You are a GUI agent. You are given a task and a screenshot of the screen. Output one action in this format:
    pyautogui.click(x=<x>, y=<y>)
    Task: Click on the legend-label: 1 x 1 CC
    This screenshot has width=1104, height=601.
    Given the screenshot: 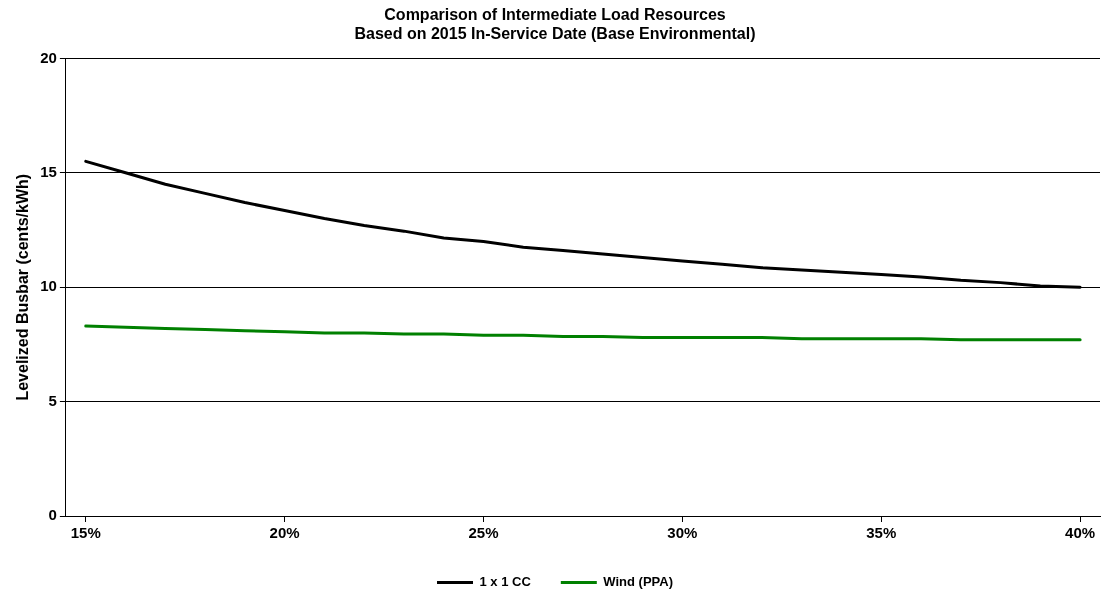 What is the action you would take?
    pyautogui.click(x=505, y=582)
    